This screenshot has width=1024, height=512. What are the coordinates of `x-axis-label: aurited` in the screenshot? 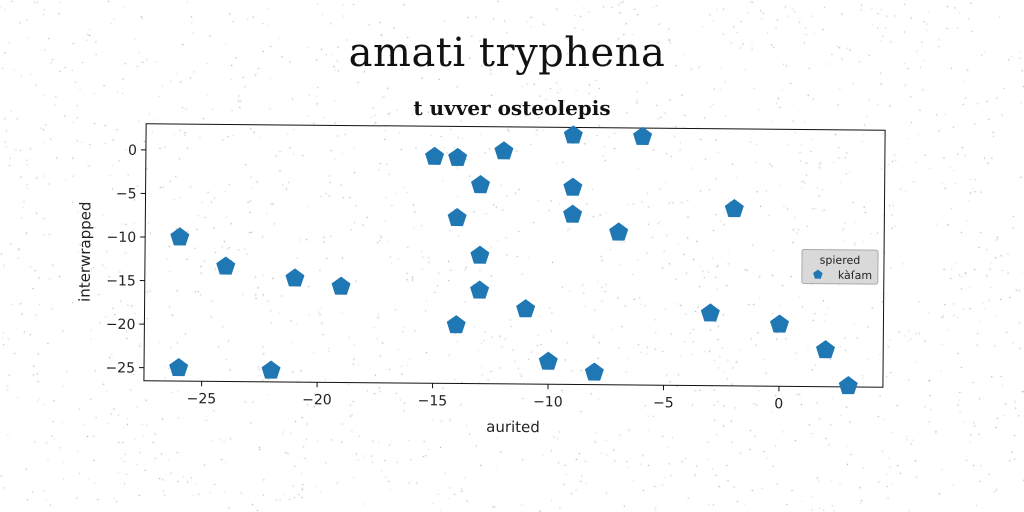 It's located at (513, 427).